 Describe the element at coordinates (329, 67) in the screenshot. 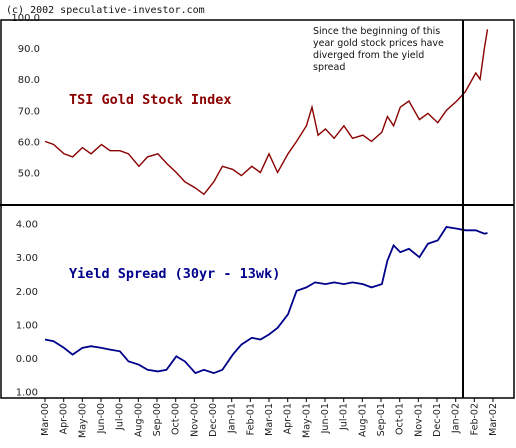

I see `svg-text: spread` at that location.